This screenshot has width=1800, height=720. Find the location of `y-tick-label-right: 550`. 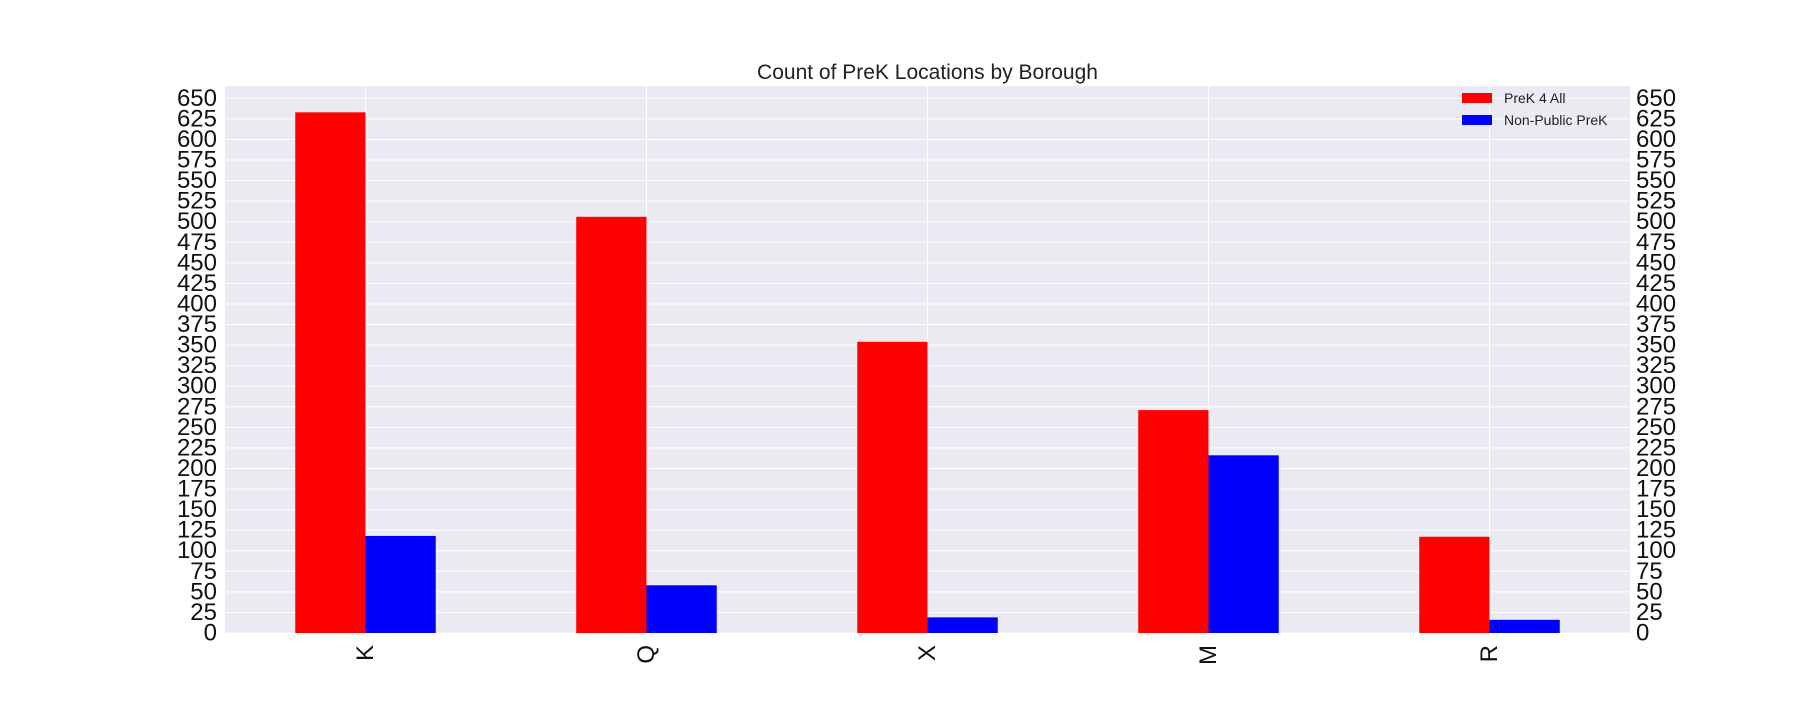

y-tick-label-right: 550 is located at coordinates (1656, 180).